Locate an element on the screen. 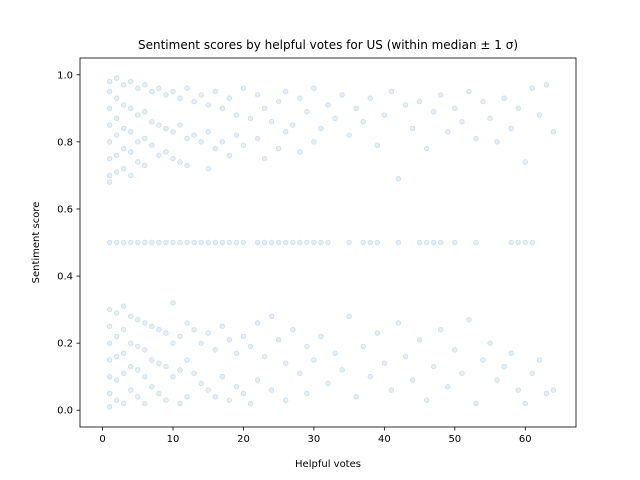  x-tick-label: 20 is located at coordinates (243, 439).